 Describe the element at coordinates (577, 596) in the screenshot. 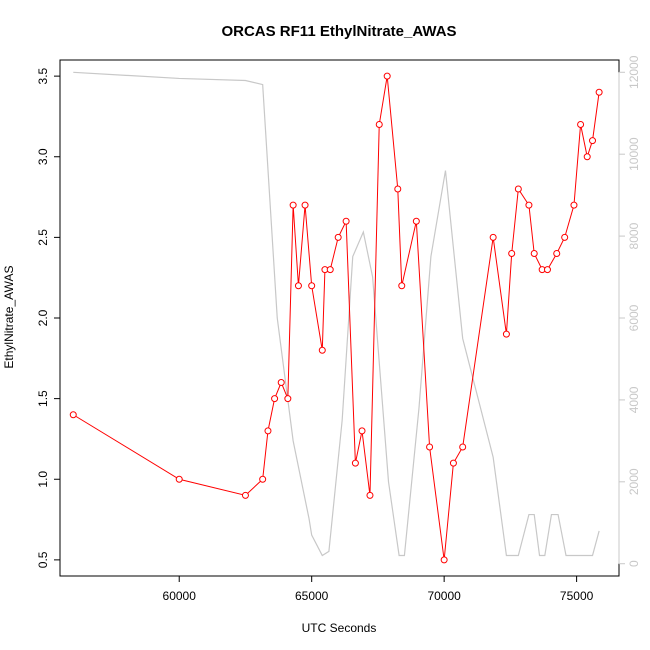

I see `x-tick-label: 75000` at that location.